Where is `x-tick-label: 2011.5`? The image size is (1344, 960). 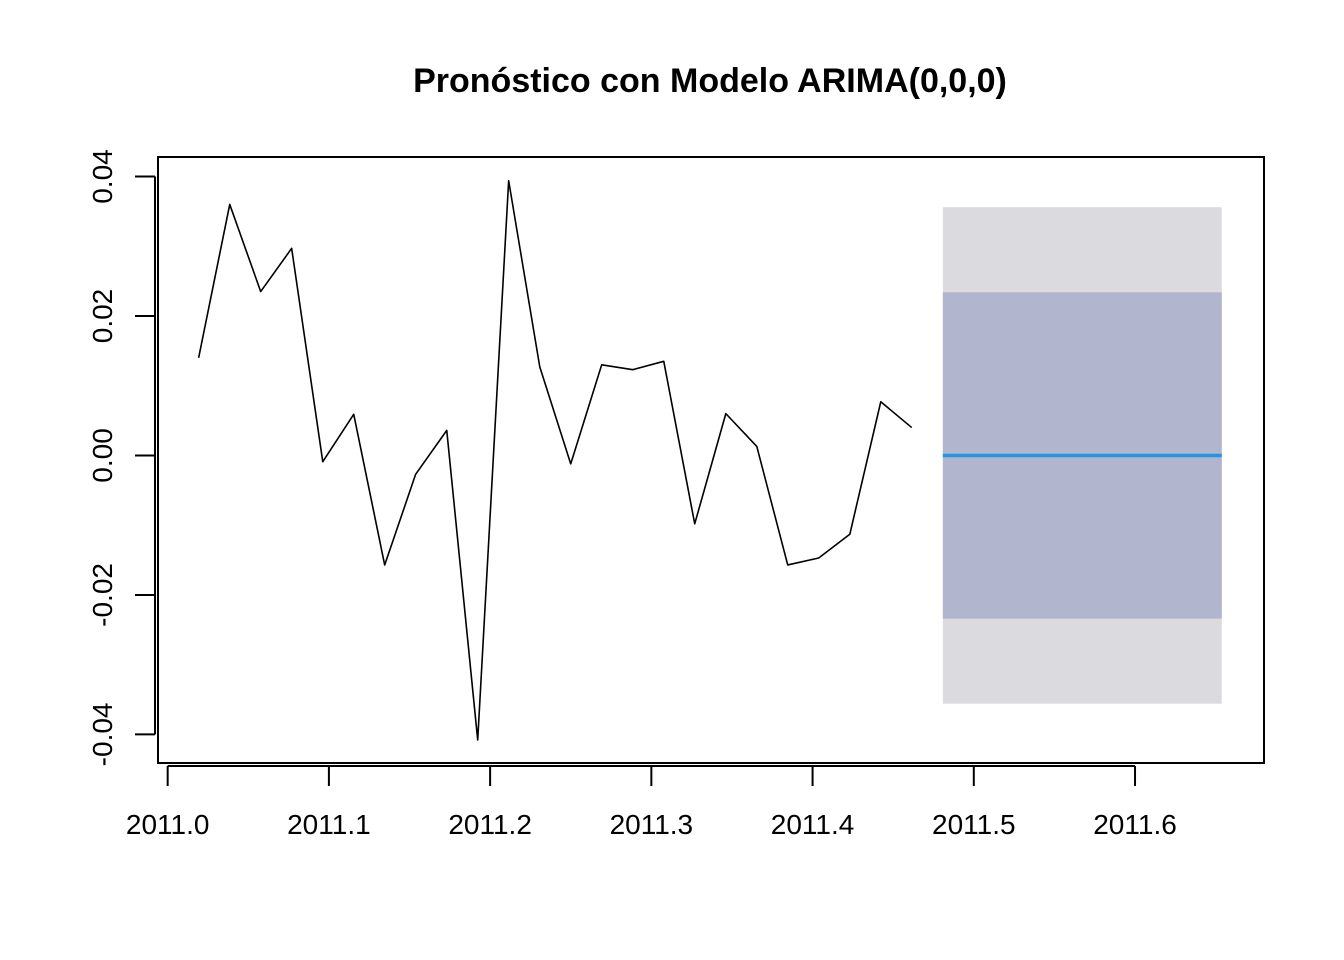 x-tick-label: 2011.5 is located at coordinates (974, 824).